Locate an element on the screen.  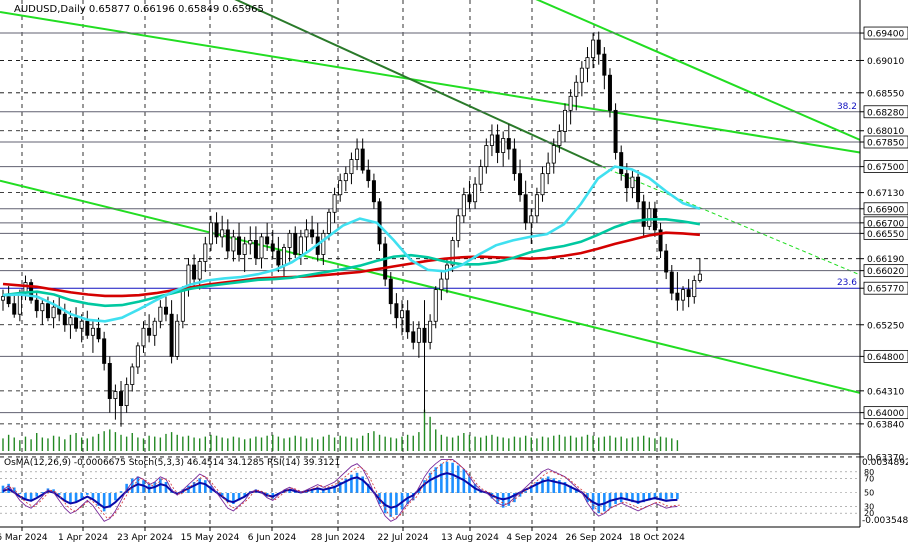
price-label: 0.66550 is located at coordinates (885, 235).